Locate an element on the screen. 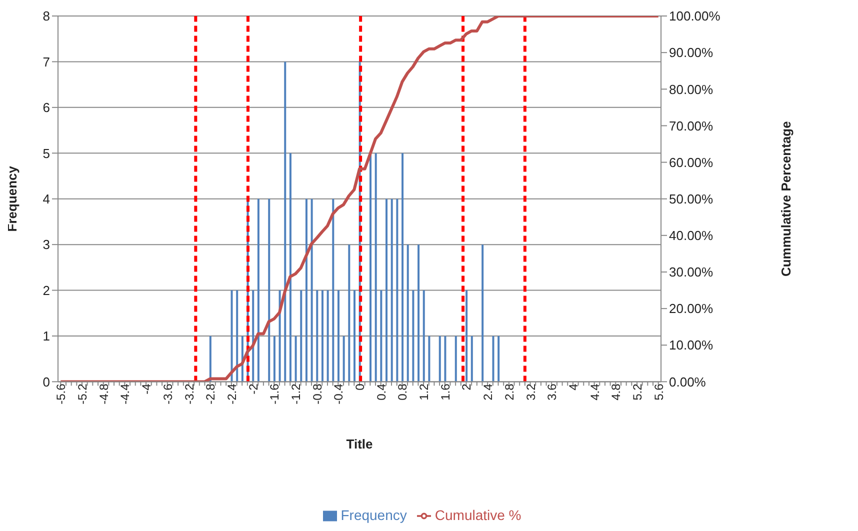 The width and height of the screenshot is (858, 531). x-tick-label: 4.8 is located at coordinates (616, 391).